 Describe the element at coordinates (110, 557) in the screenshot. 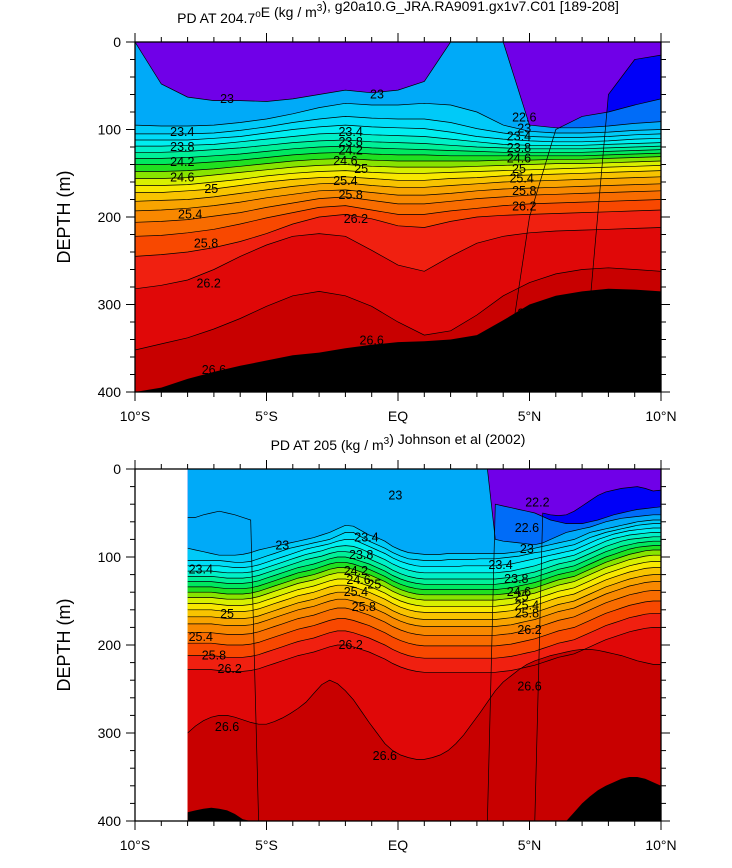

I see `y-tick-label: 100` at that location.